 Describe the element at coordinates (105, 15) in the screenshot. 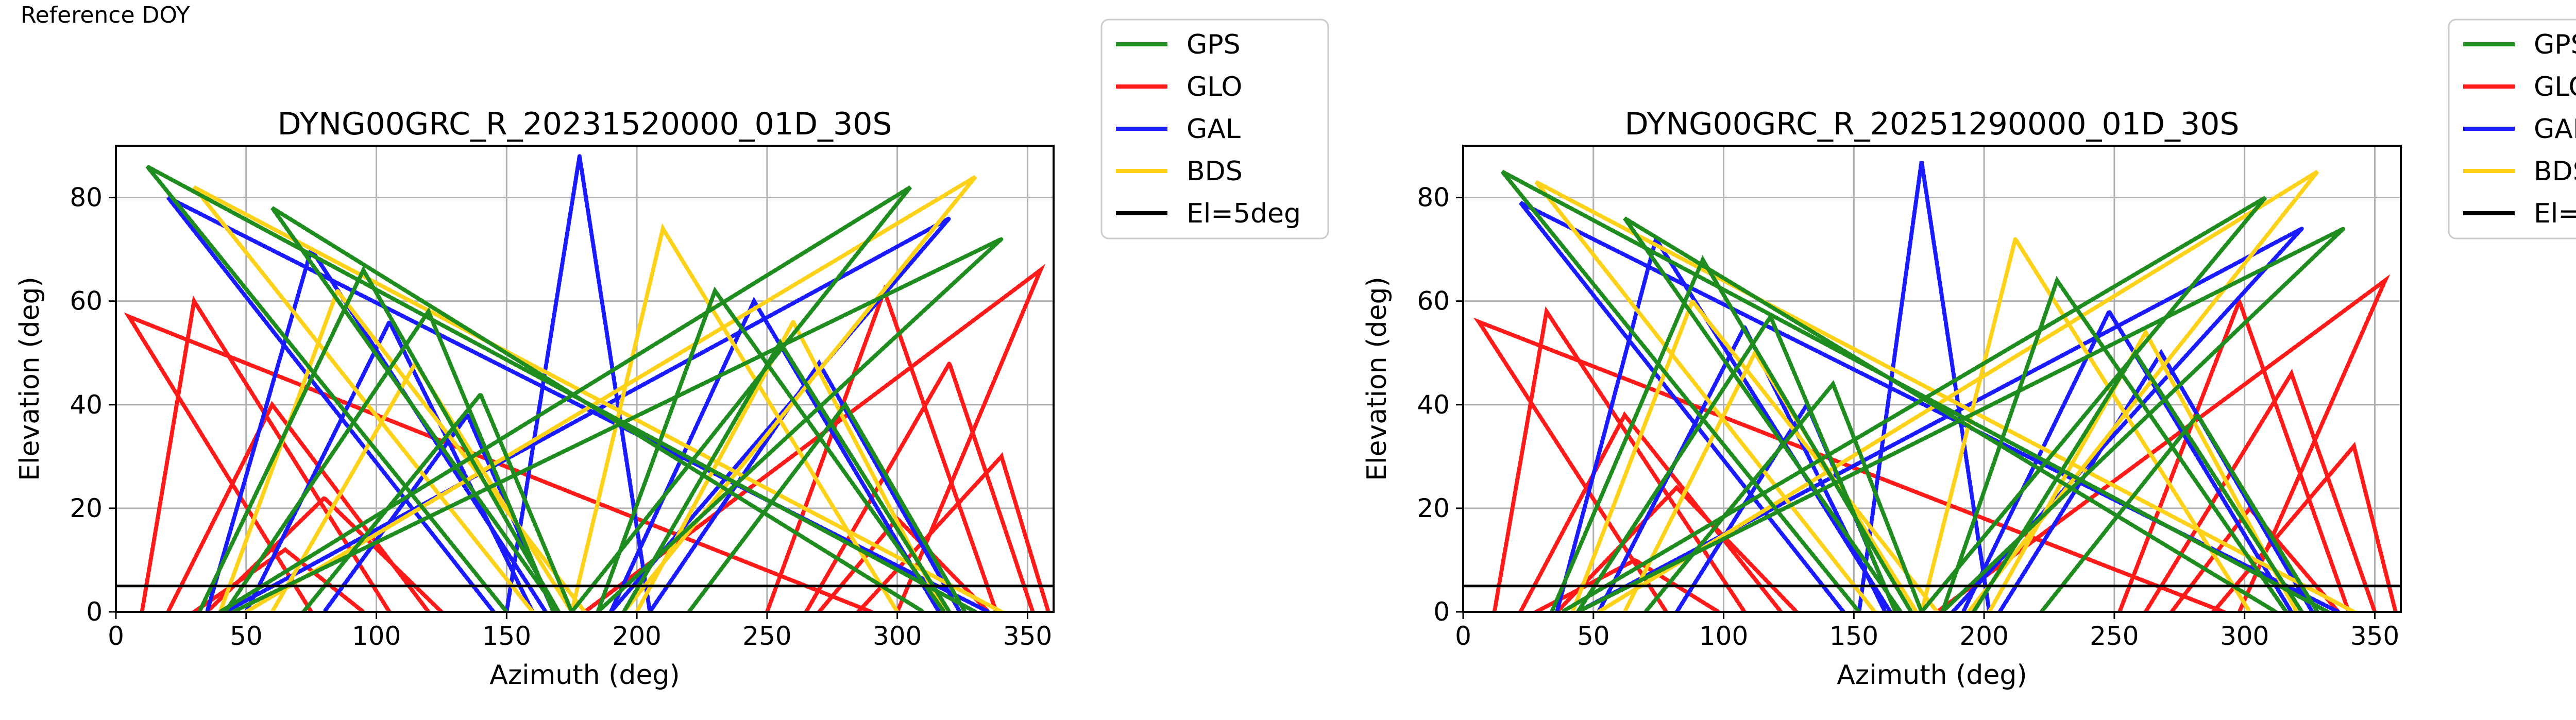

I see `corner-label: Reference DOY` at that location.